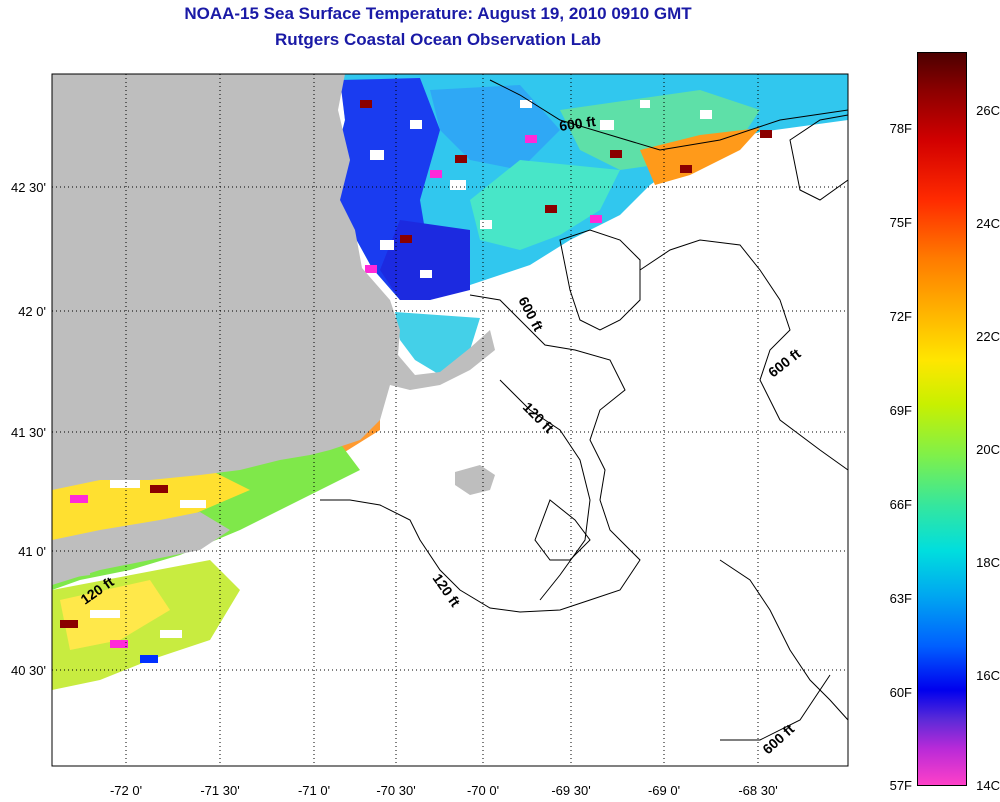 The image size is (1000, 802). Describe the element at coordinates (28, 432) in the screenshot. I see `lat-label: 41 30'` at that location.